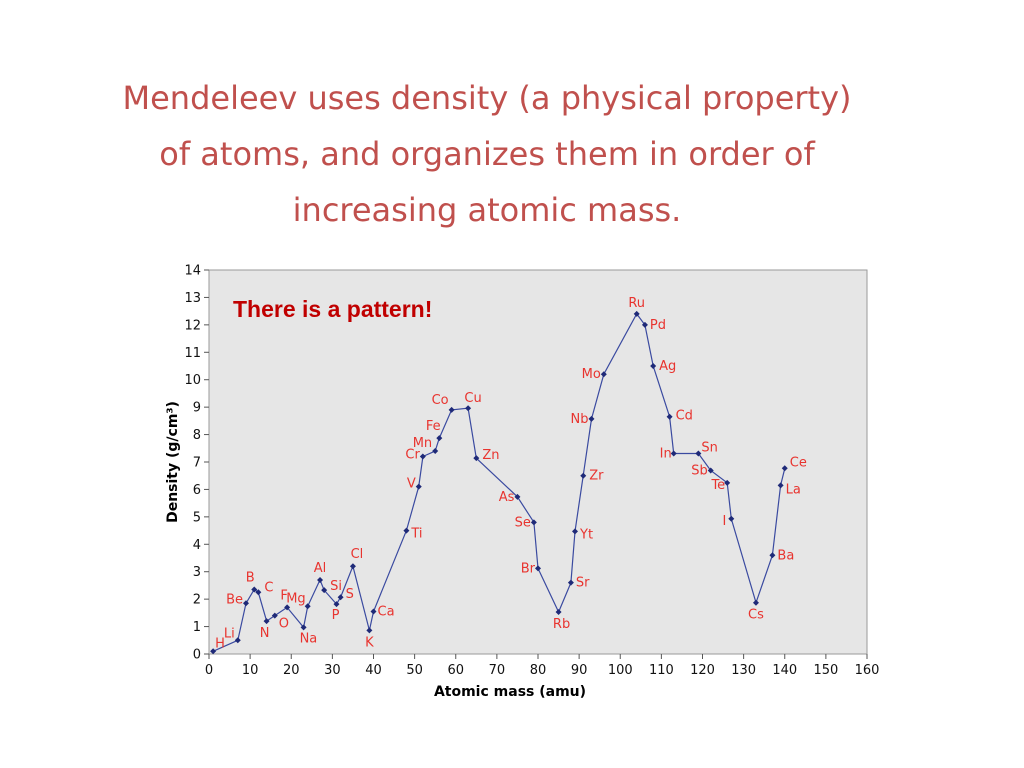  What do you see at coordinates (756, 615) in the screenshot?
I see `point-label: Cs` at bounding box center [756, 615].